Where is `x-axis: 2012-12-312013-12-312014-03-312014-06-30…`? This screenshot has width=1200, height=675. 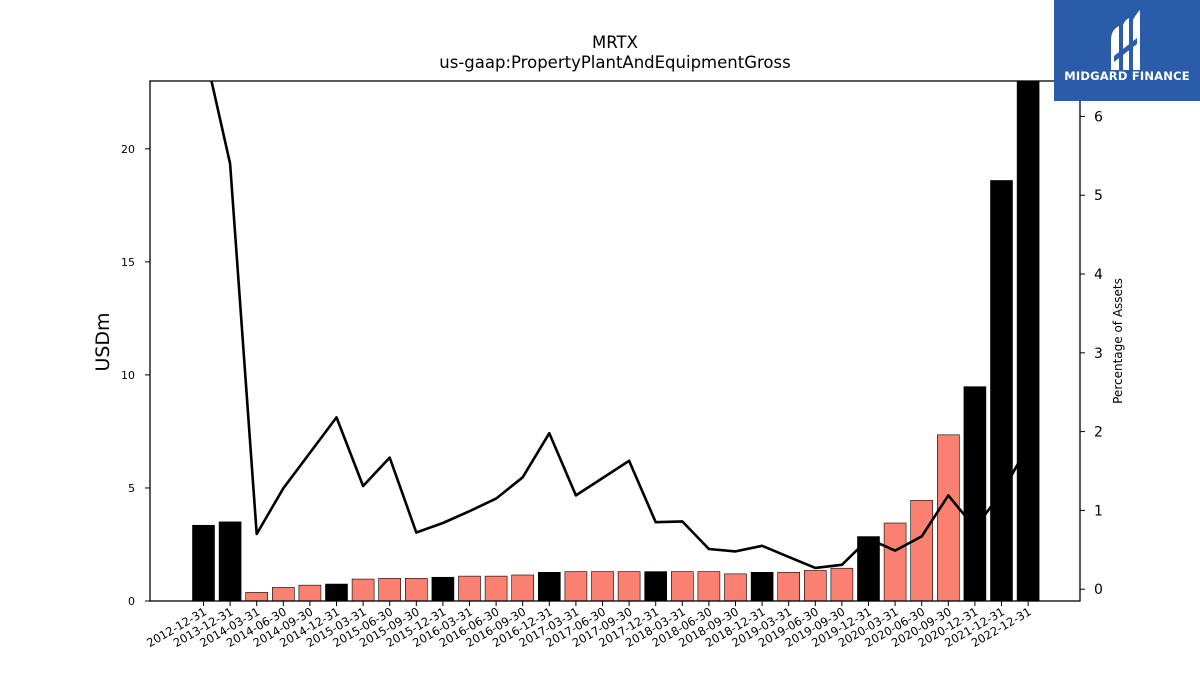
x-axis: 2012-12-312013-12-312014-03-312014-06-30… is located at coordinates (589, 625).